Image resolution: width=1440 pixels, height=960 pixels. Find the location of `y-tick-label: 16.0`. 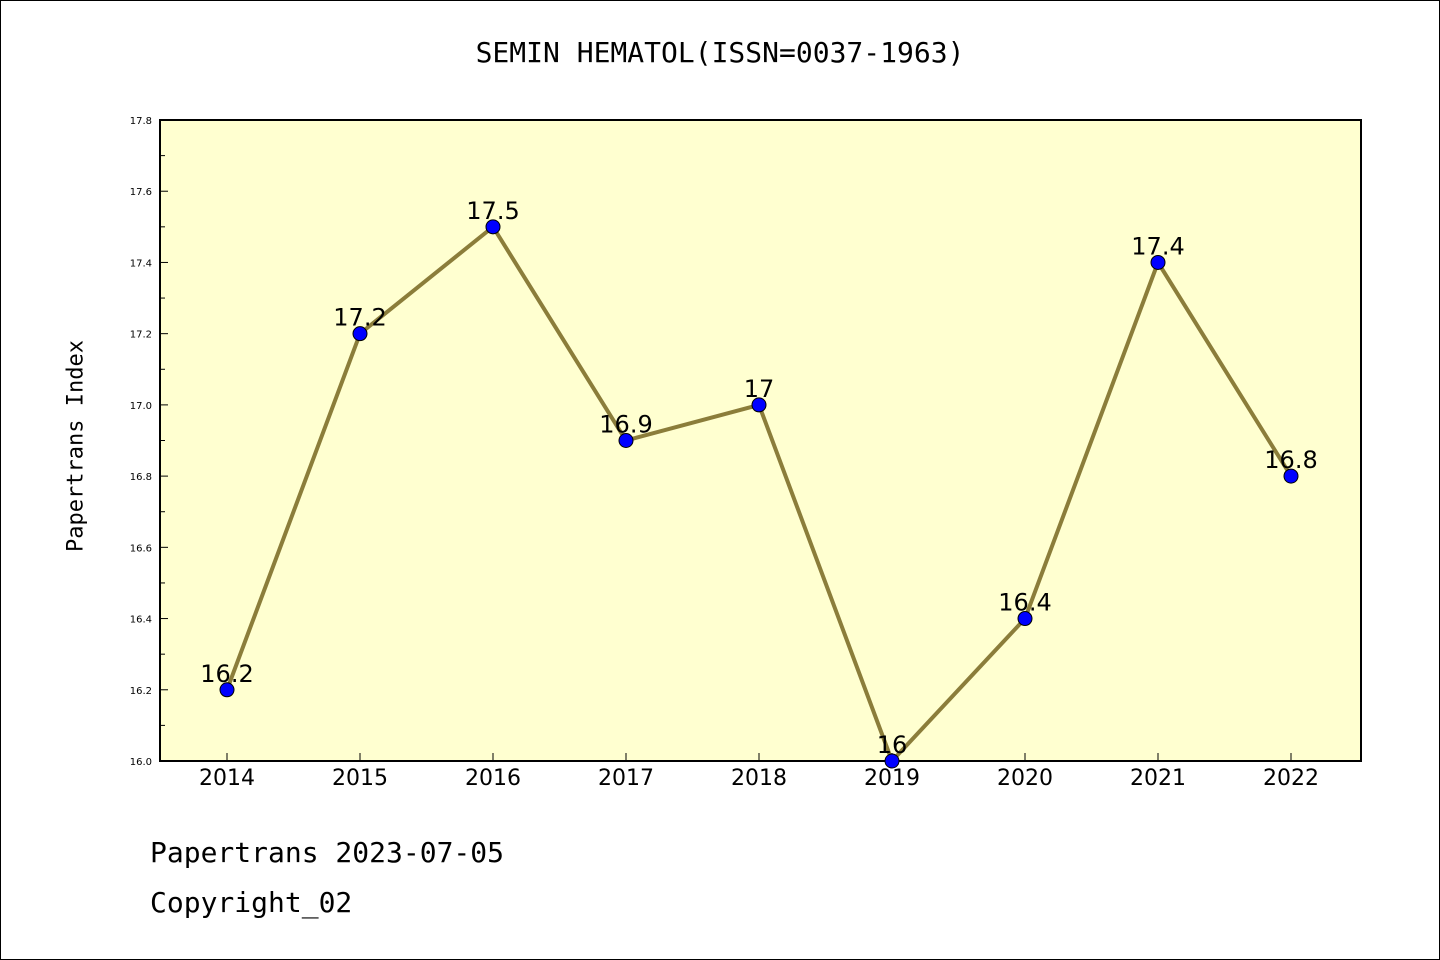

y-tick-label: 16.0 is located at coordinates (141, 762).